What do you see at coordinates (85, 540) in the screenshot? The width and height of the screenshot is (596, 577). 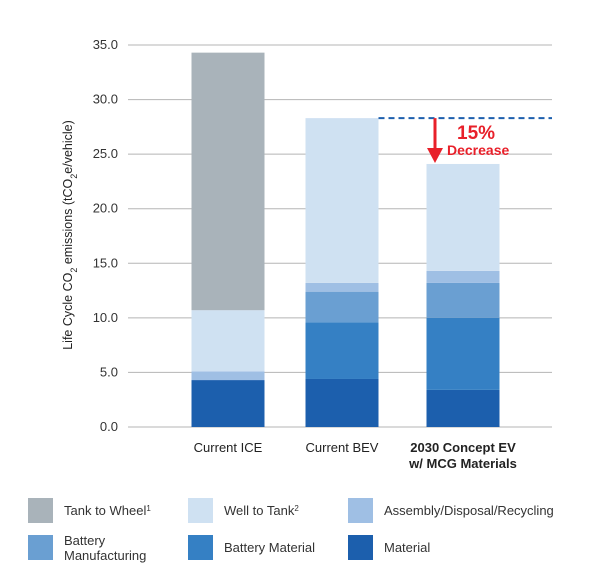 I see `legend-label: Battery` at bounding box center [85, 540].